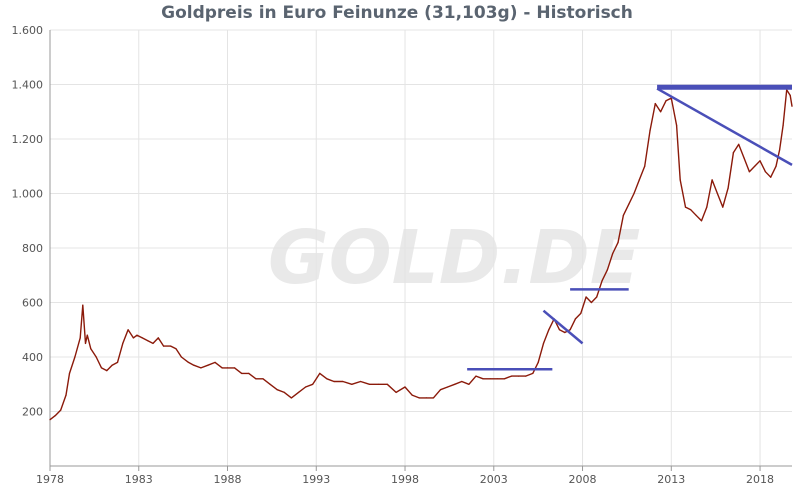  I want to click on y-tick-label: 400, so click(32, 357).